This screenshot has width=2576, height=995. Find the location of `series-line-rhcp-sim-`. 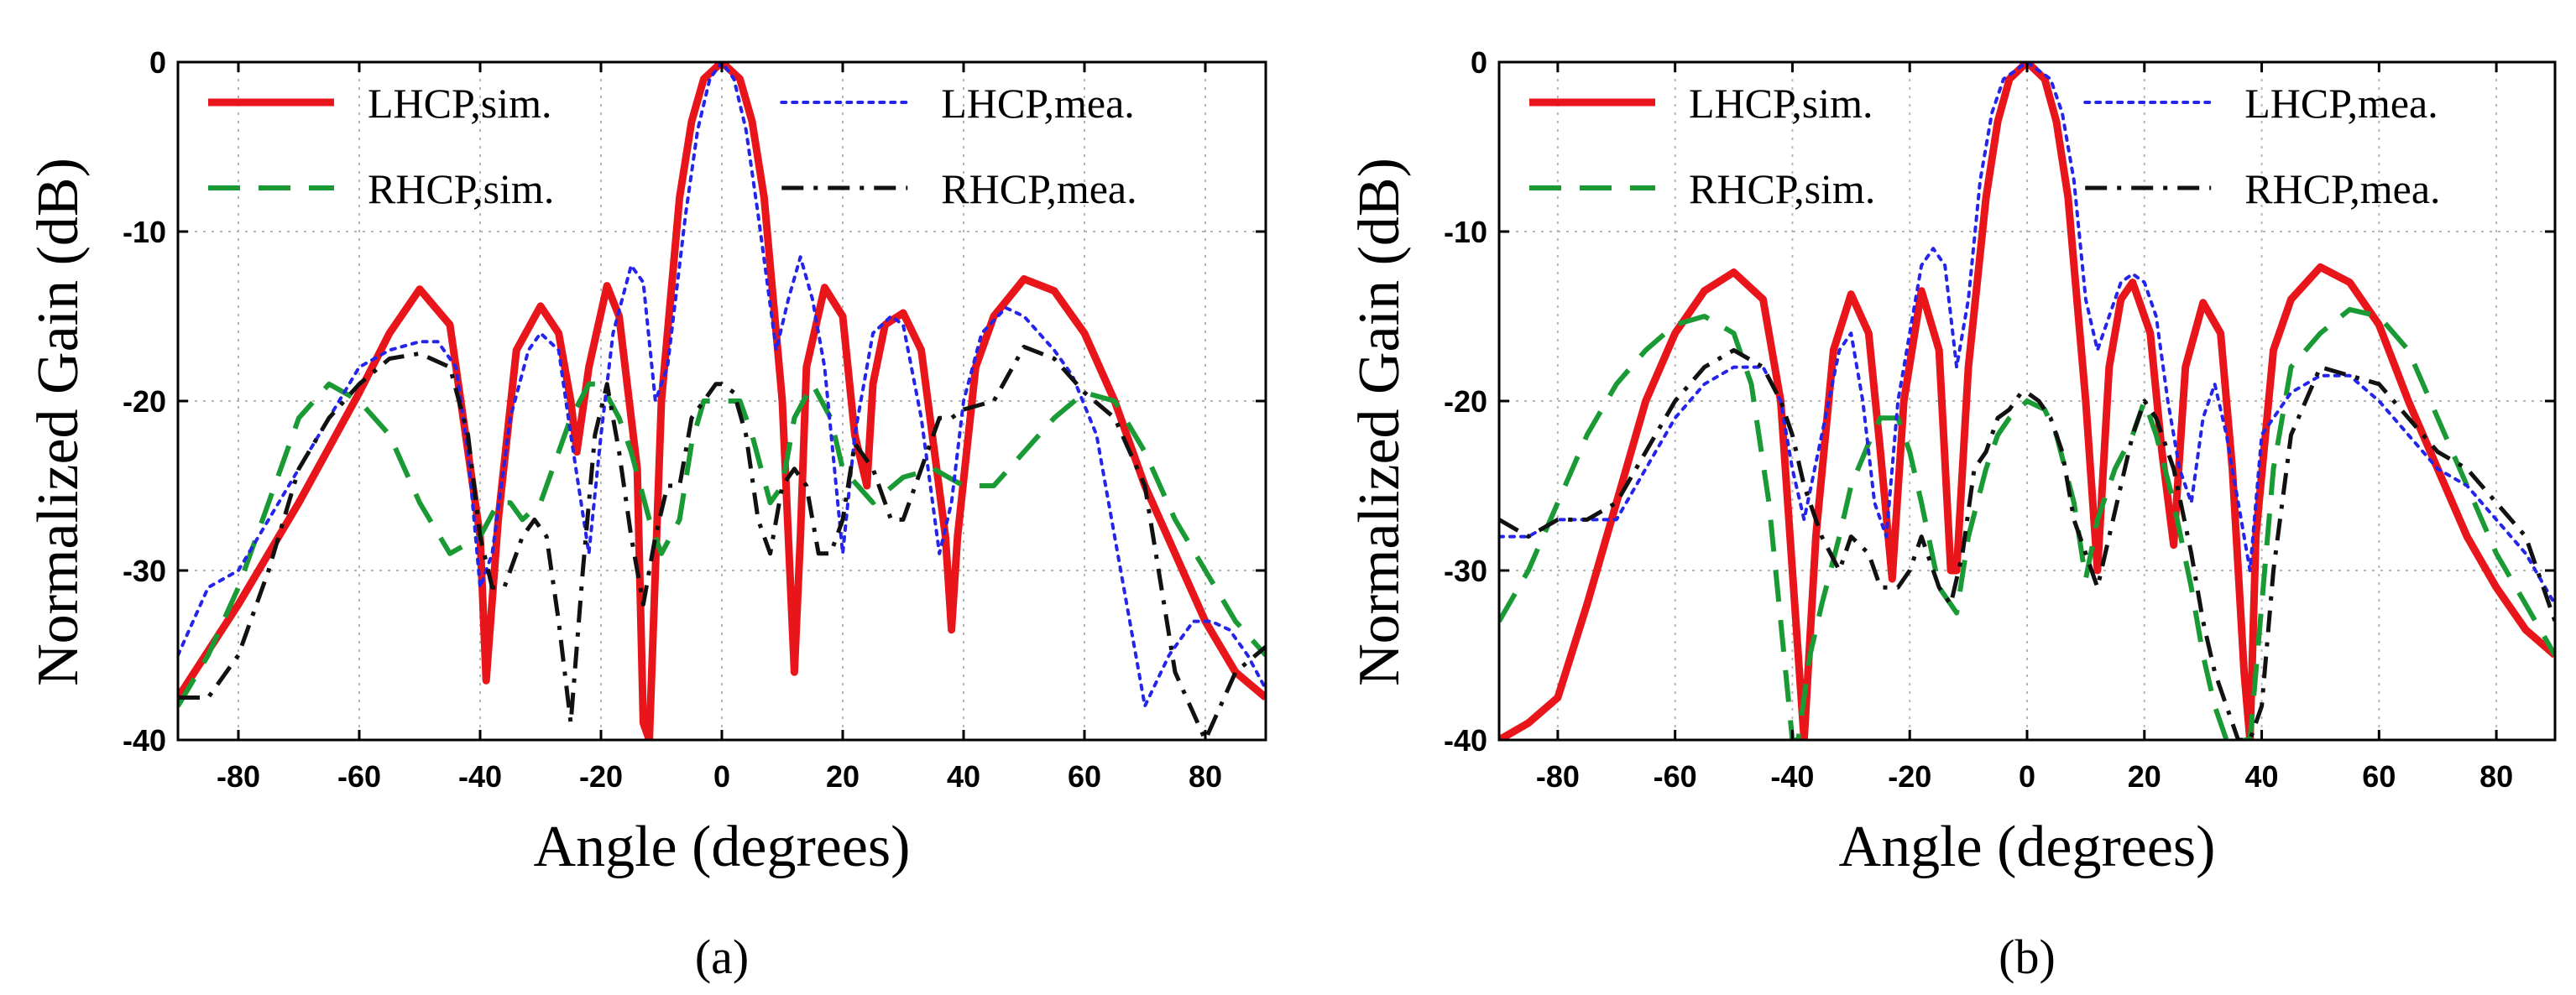

series-line-rhcp-sim- is located at coordinates (722, 544).